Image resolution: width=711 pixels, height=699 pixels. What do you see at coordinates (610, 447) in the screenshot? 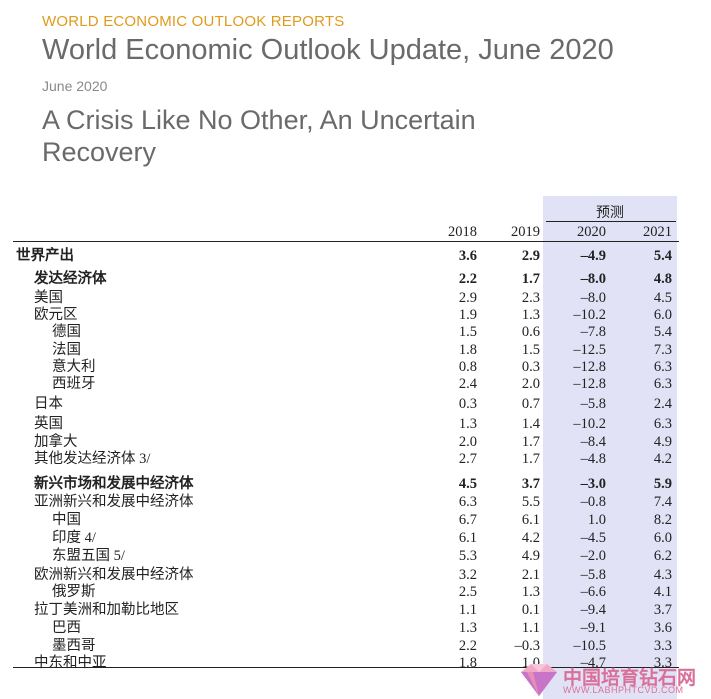
I see `projection-highlight` at bounding box center [610, 447].